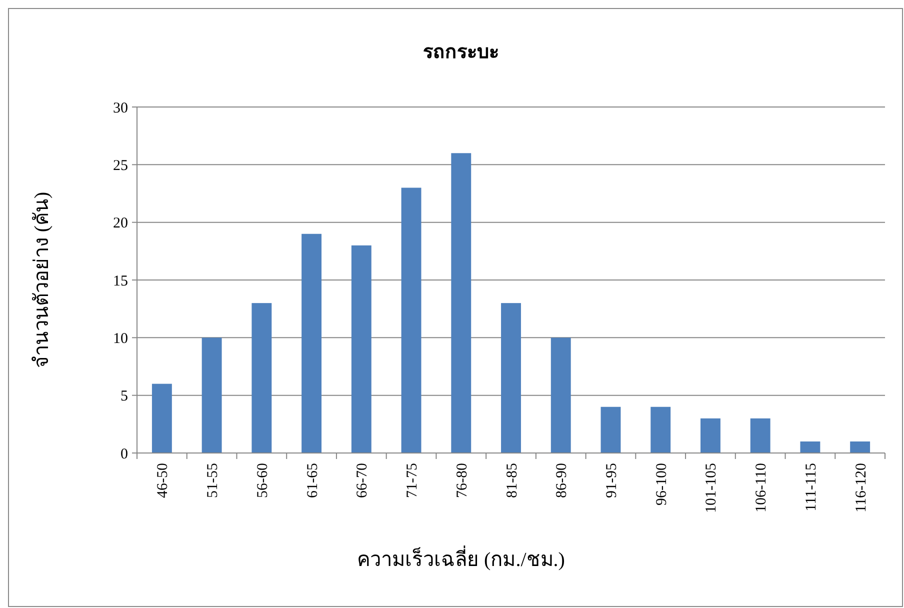 The height and width of the screenshot is (608, 904). What do you see at coordinates (120, 281) in the screenshot?
I see `y-tick-label: 15` at bounding box center [120, 281].